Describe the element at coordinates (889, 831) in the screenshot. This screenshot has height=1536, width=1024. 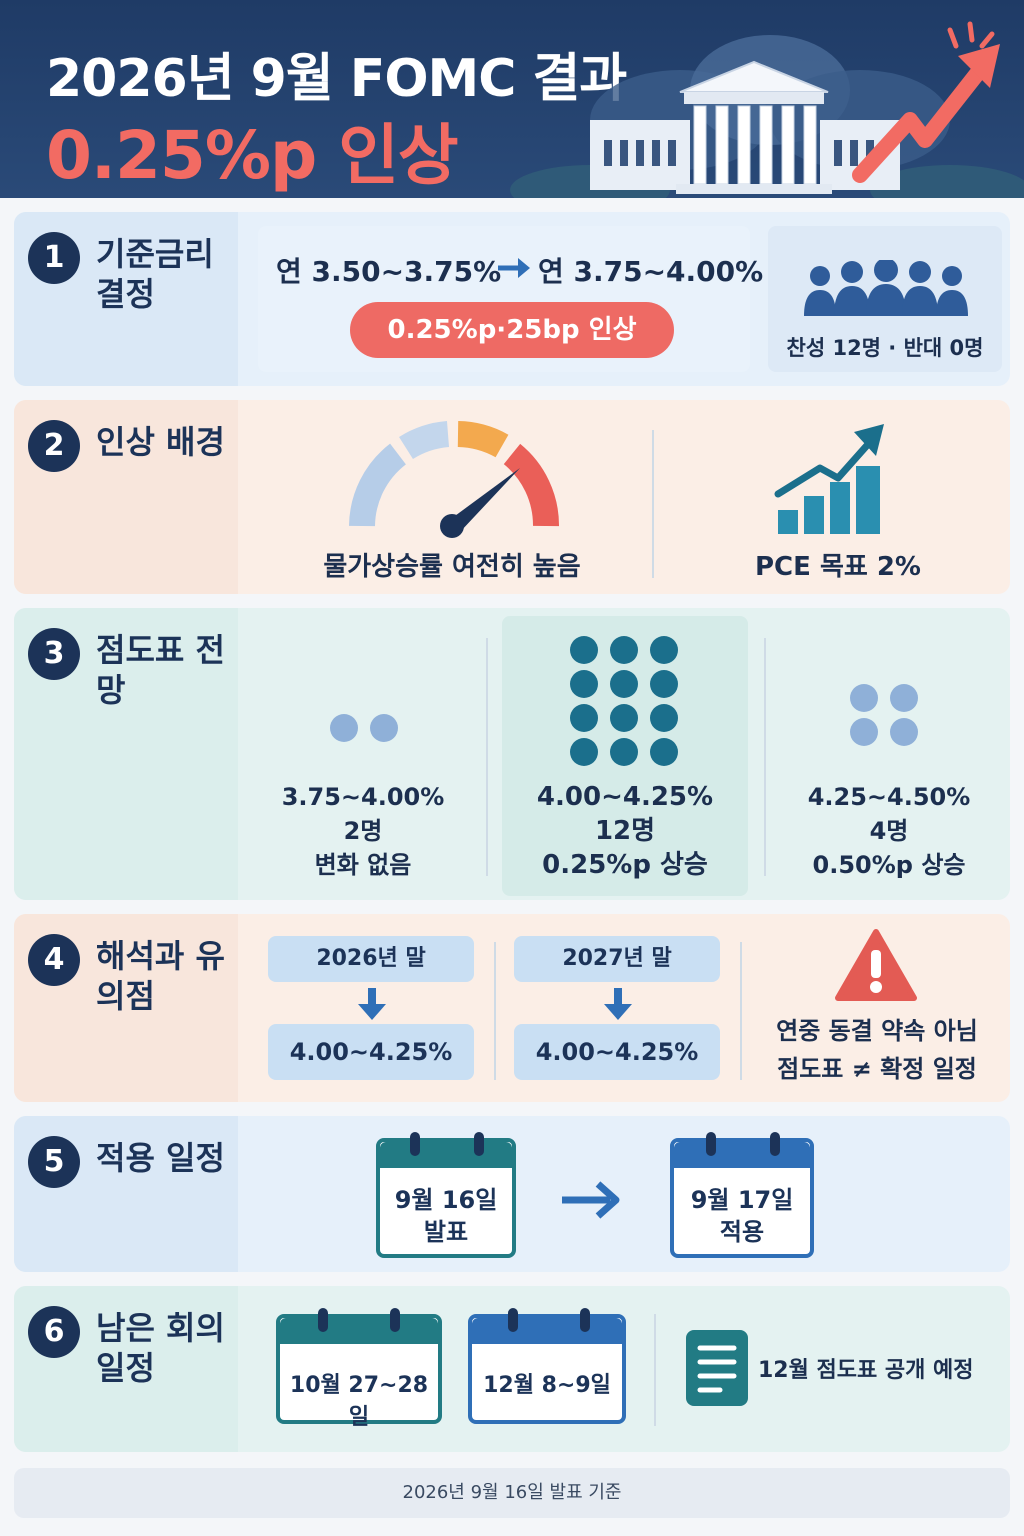
I see `dot-group-count: 4명` at that location.